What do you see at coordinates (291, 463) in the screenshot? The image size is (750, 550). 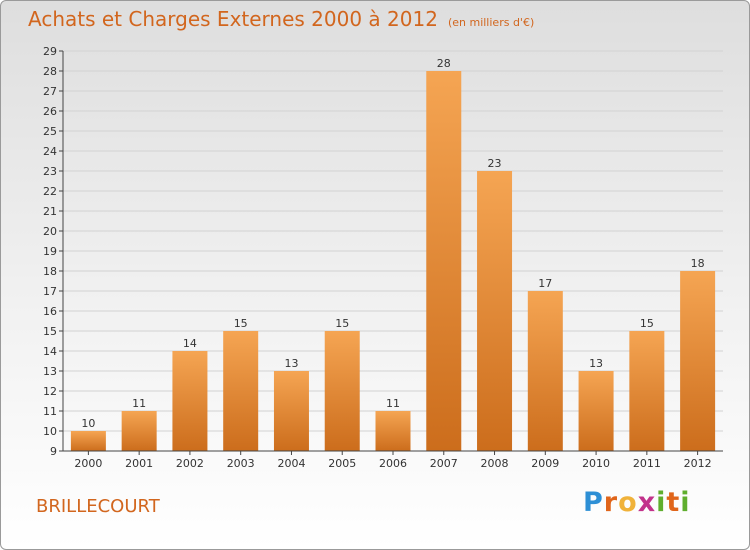 I see `x-tick-label: 2004` at bounding box center [291, 463].